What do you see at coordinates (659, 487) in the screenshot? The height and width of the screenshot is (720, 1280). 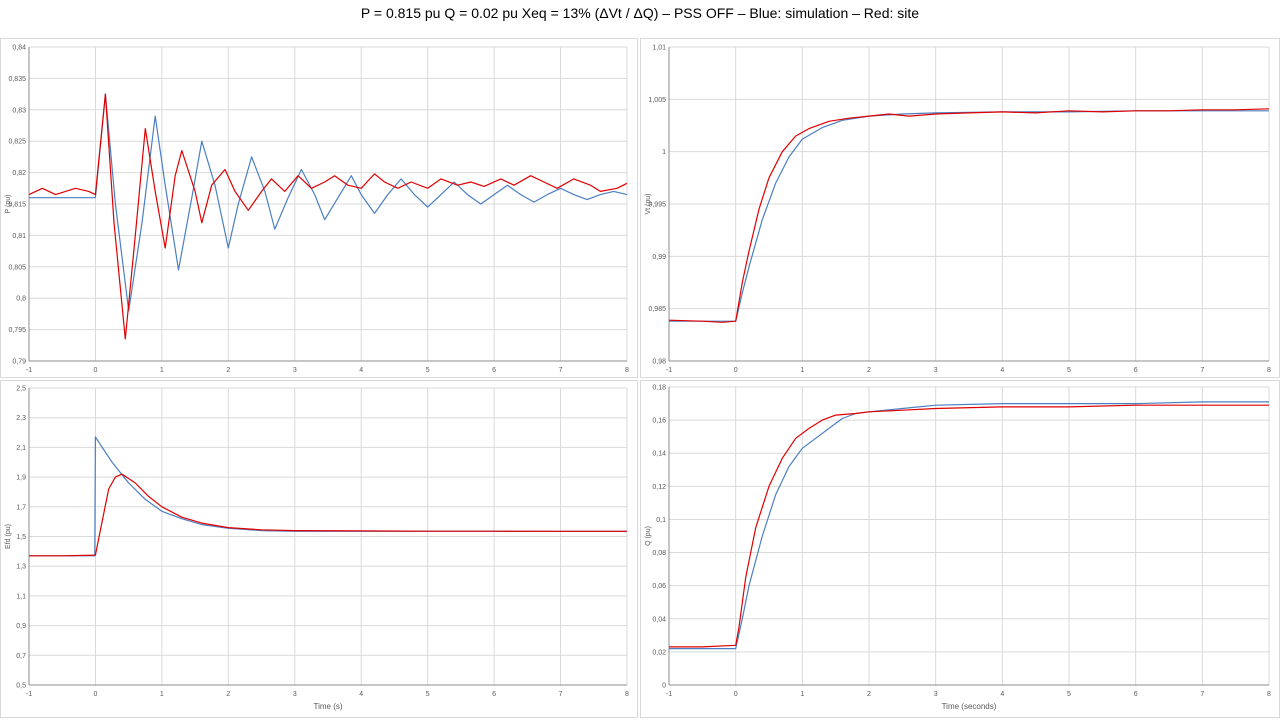 I see `y-tick-label: 0,12` at bounding box center [659, 487].